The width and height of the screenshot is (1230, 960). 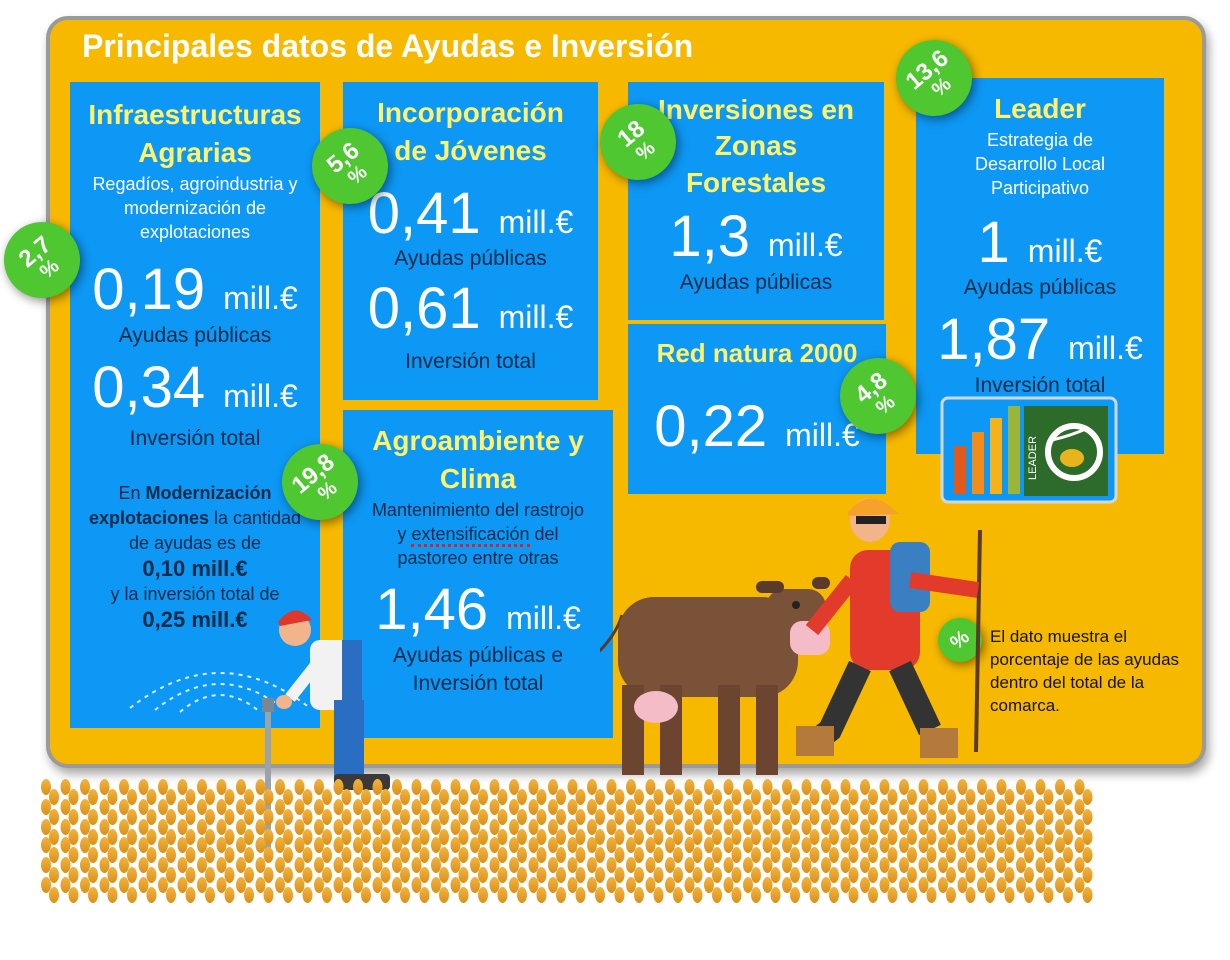 What do you see at coordinates (478, 534) in the screenshot?
I see `agroamb-subtitle-2: y extensificación del` at bounding box center [478, 534].